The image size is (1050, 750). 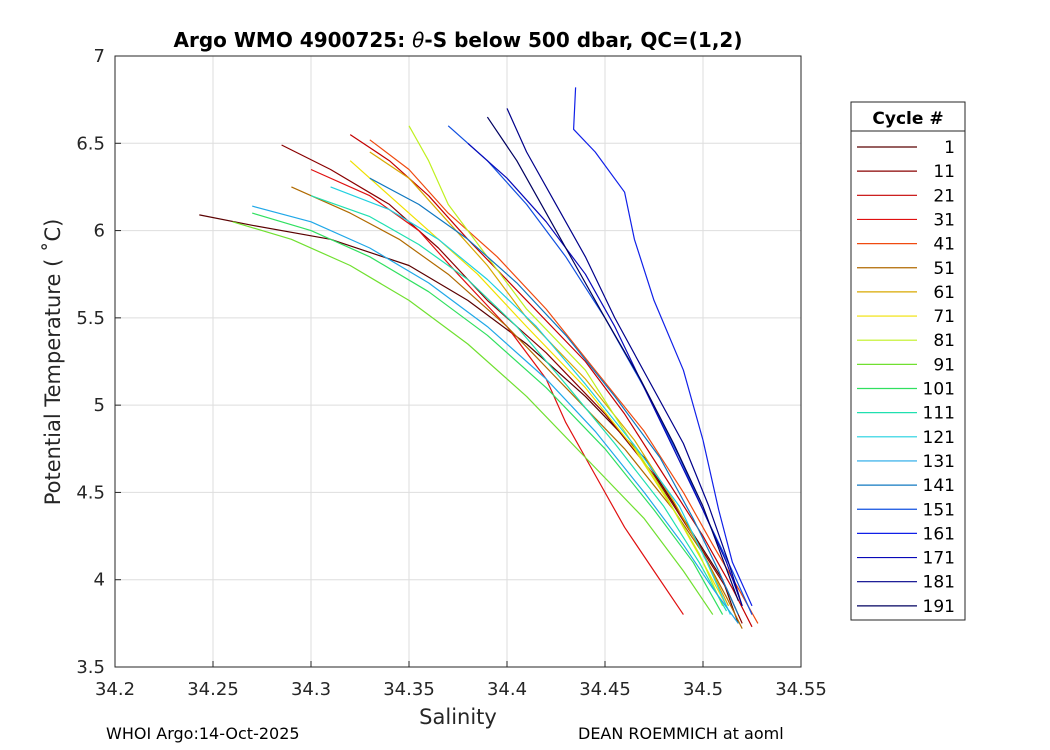 I want to click on legend-label: 181, so click(x=939, y=583).